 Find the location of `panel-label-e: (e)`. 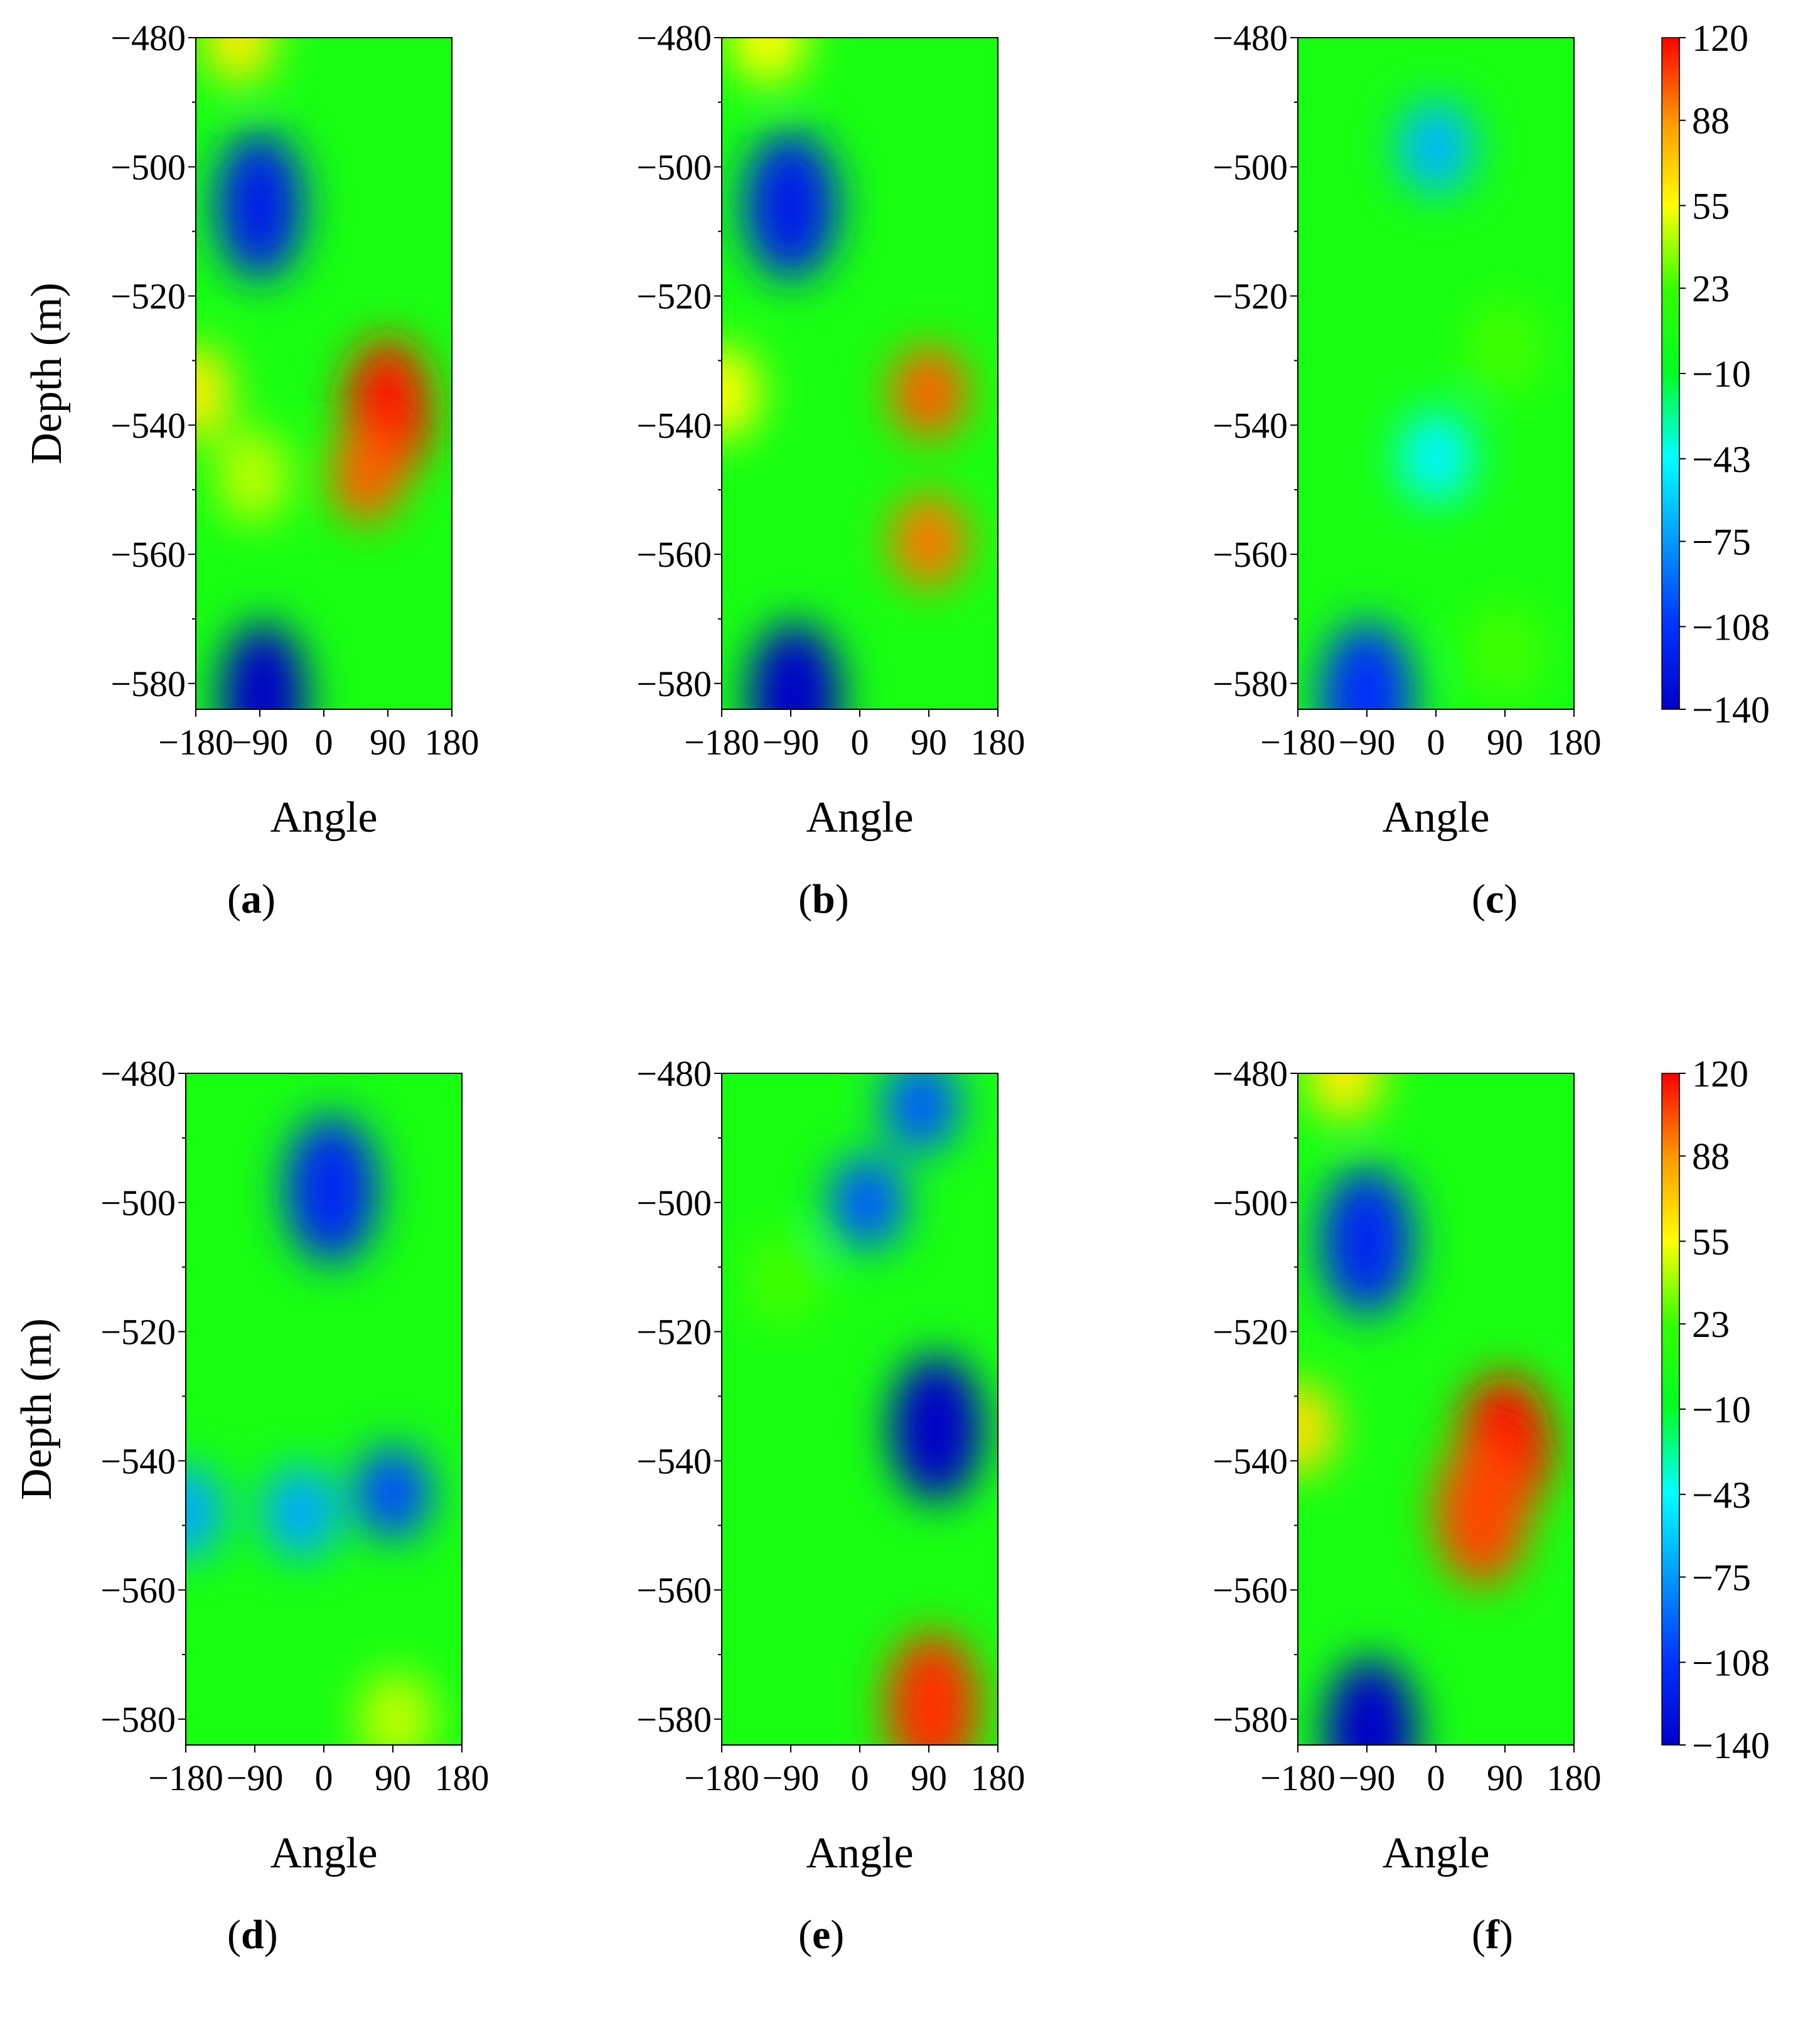

panel-label-e: (e) is located at coordinates (821, 1935).